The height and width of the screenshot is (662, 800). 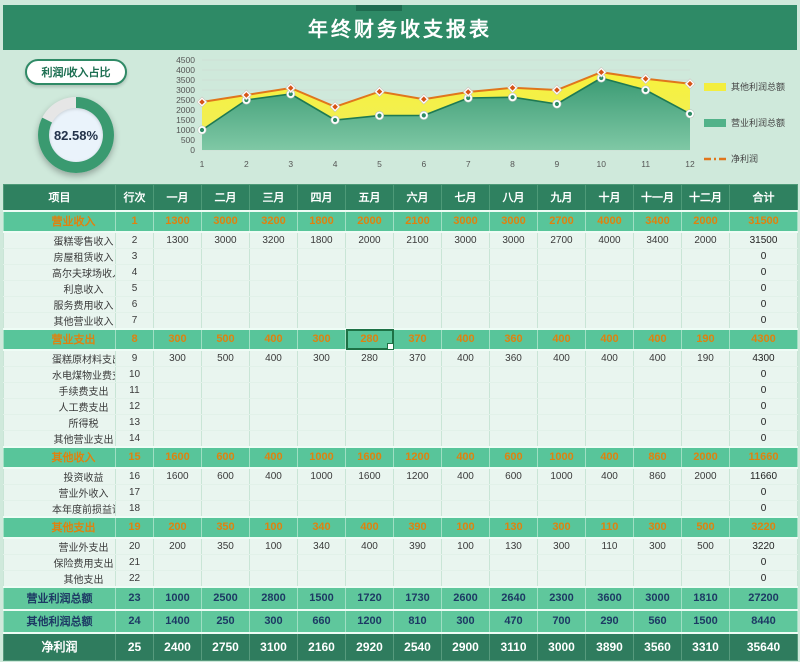 I want to click on table-cell: 390, so click(x=417, y=546).